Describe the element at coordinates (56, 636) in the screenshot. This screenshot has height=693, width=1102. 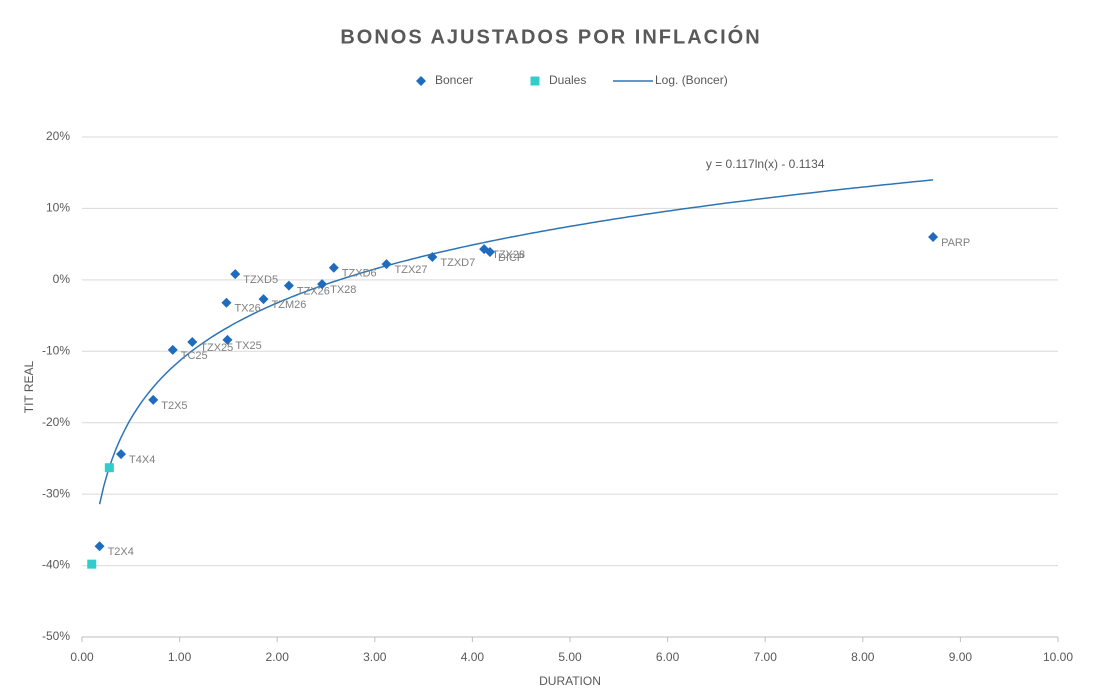
I see `y-tick-label: -50%` at that location.